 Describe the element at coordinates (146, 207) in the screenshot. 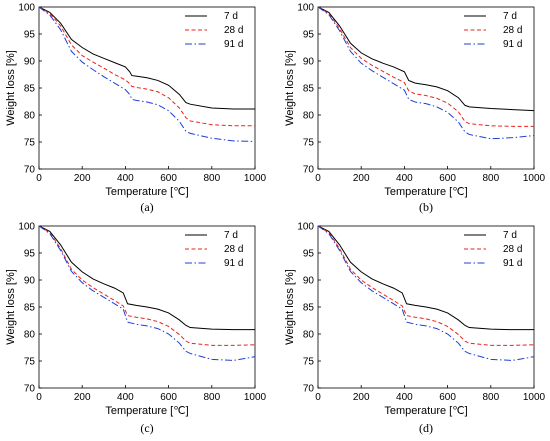

I see `panel-label: (a)` at that location.